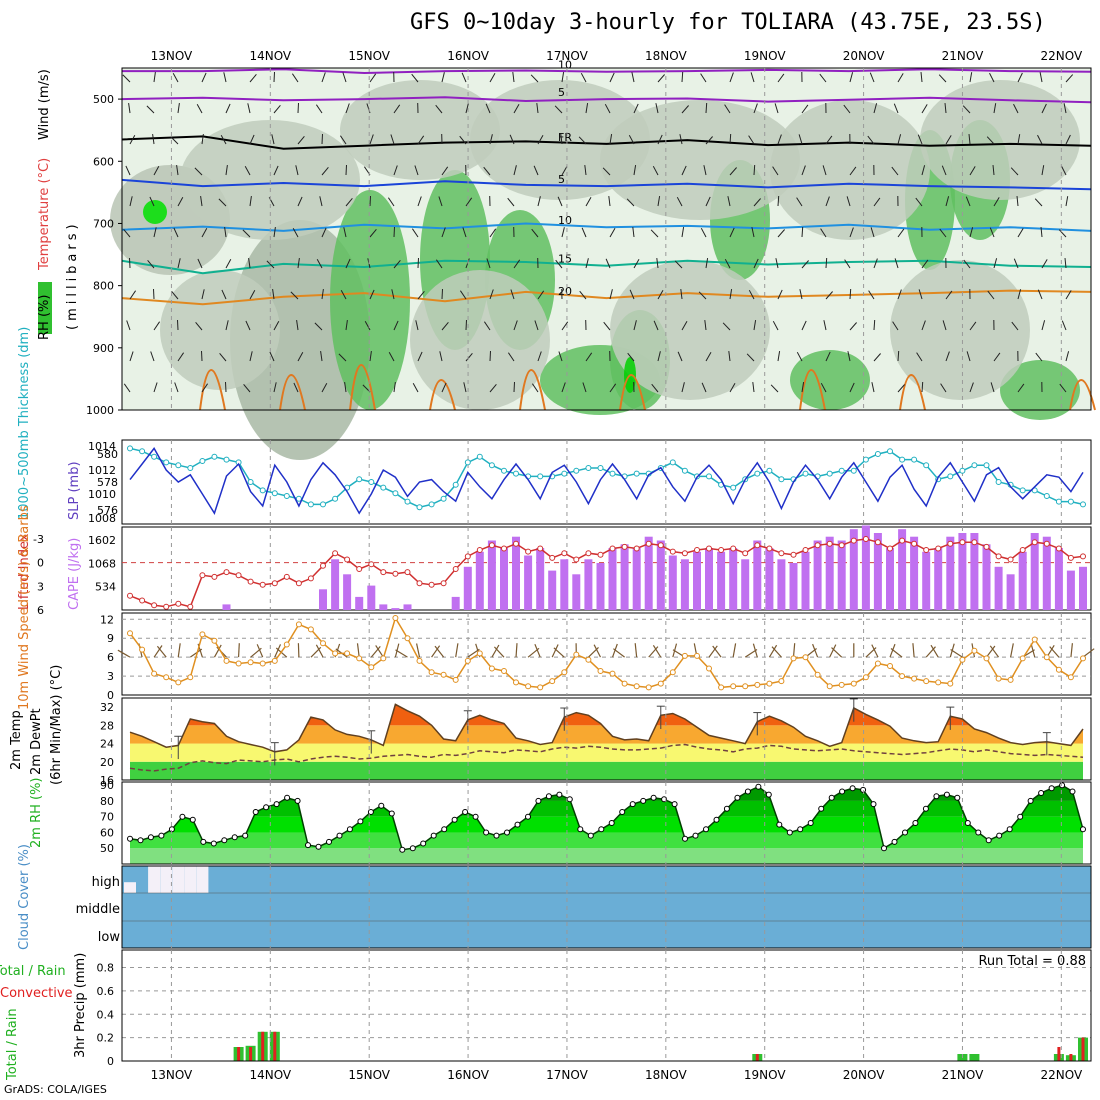 This screenshot has height=1100, width=1100. What do you see at coordinates (74, 490) in the screenshot?
I see `slp-ylabel-slp: SLP (mb)` at bounding box center [74, 490].